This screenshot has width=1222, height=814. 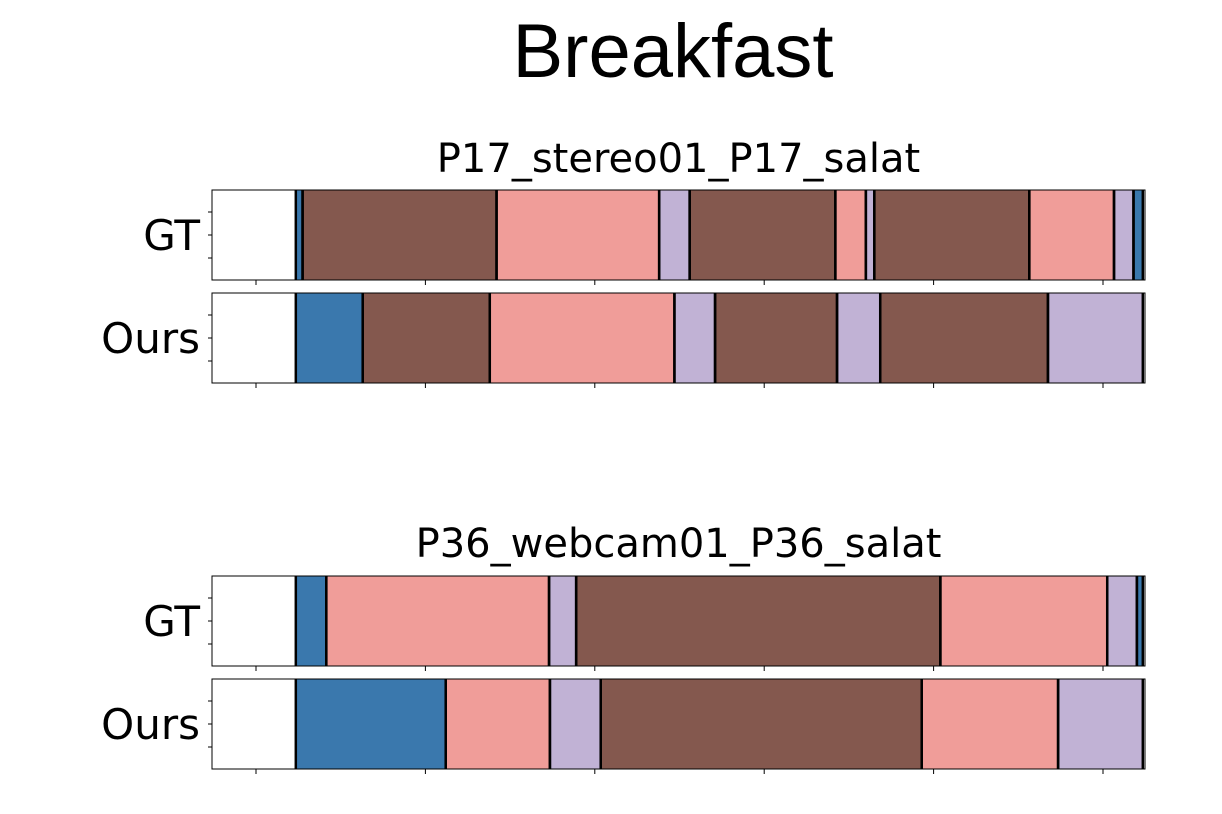 What do you see at coordinates (678, 159) in the screenshot?
I see `subplot-title: P17_stereo01_P17_salat` at bounding box center [678, 159].